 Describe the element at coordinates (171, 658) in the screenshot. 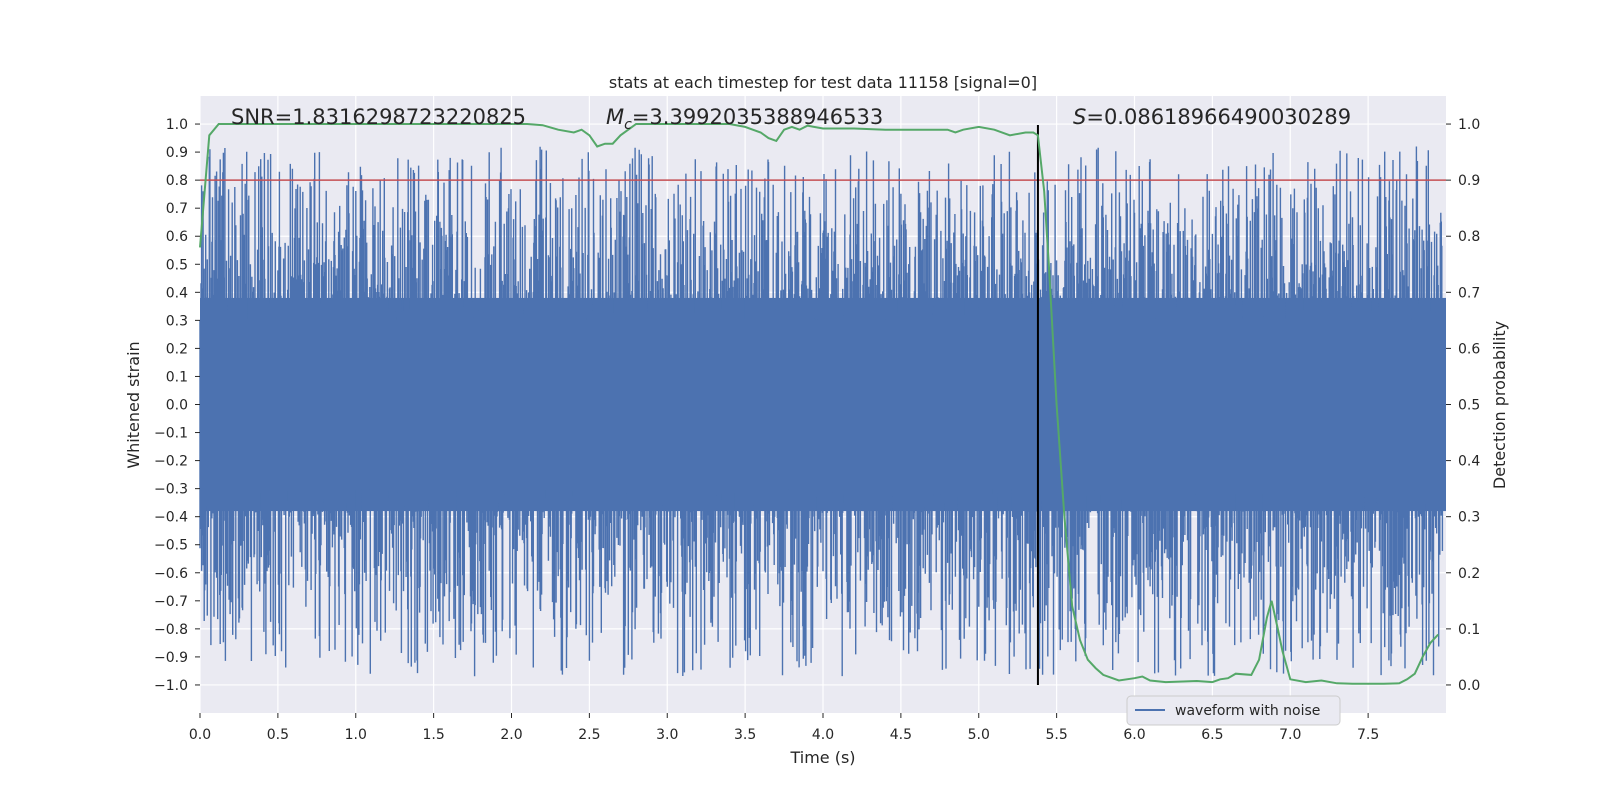

I see `y-tick-label: −0.9` at that location.